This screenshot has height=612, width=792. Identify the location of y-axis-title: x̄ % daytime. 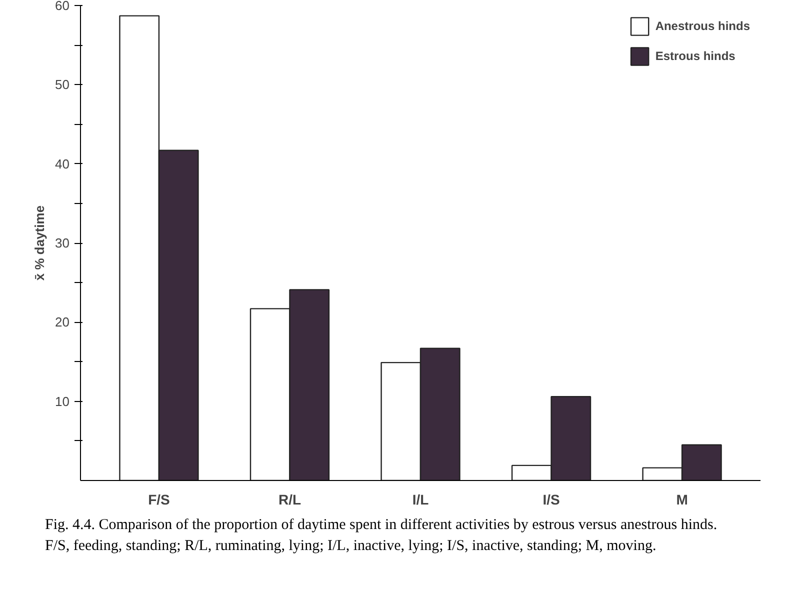
(40, 243).